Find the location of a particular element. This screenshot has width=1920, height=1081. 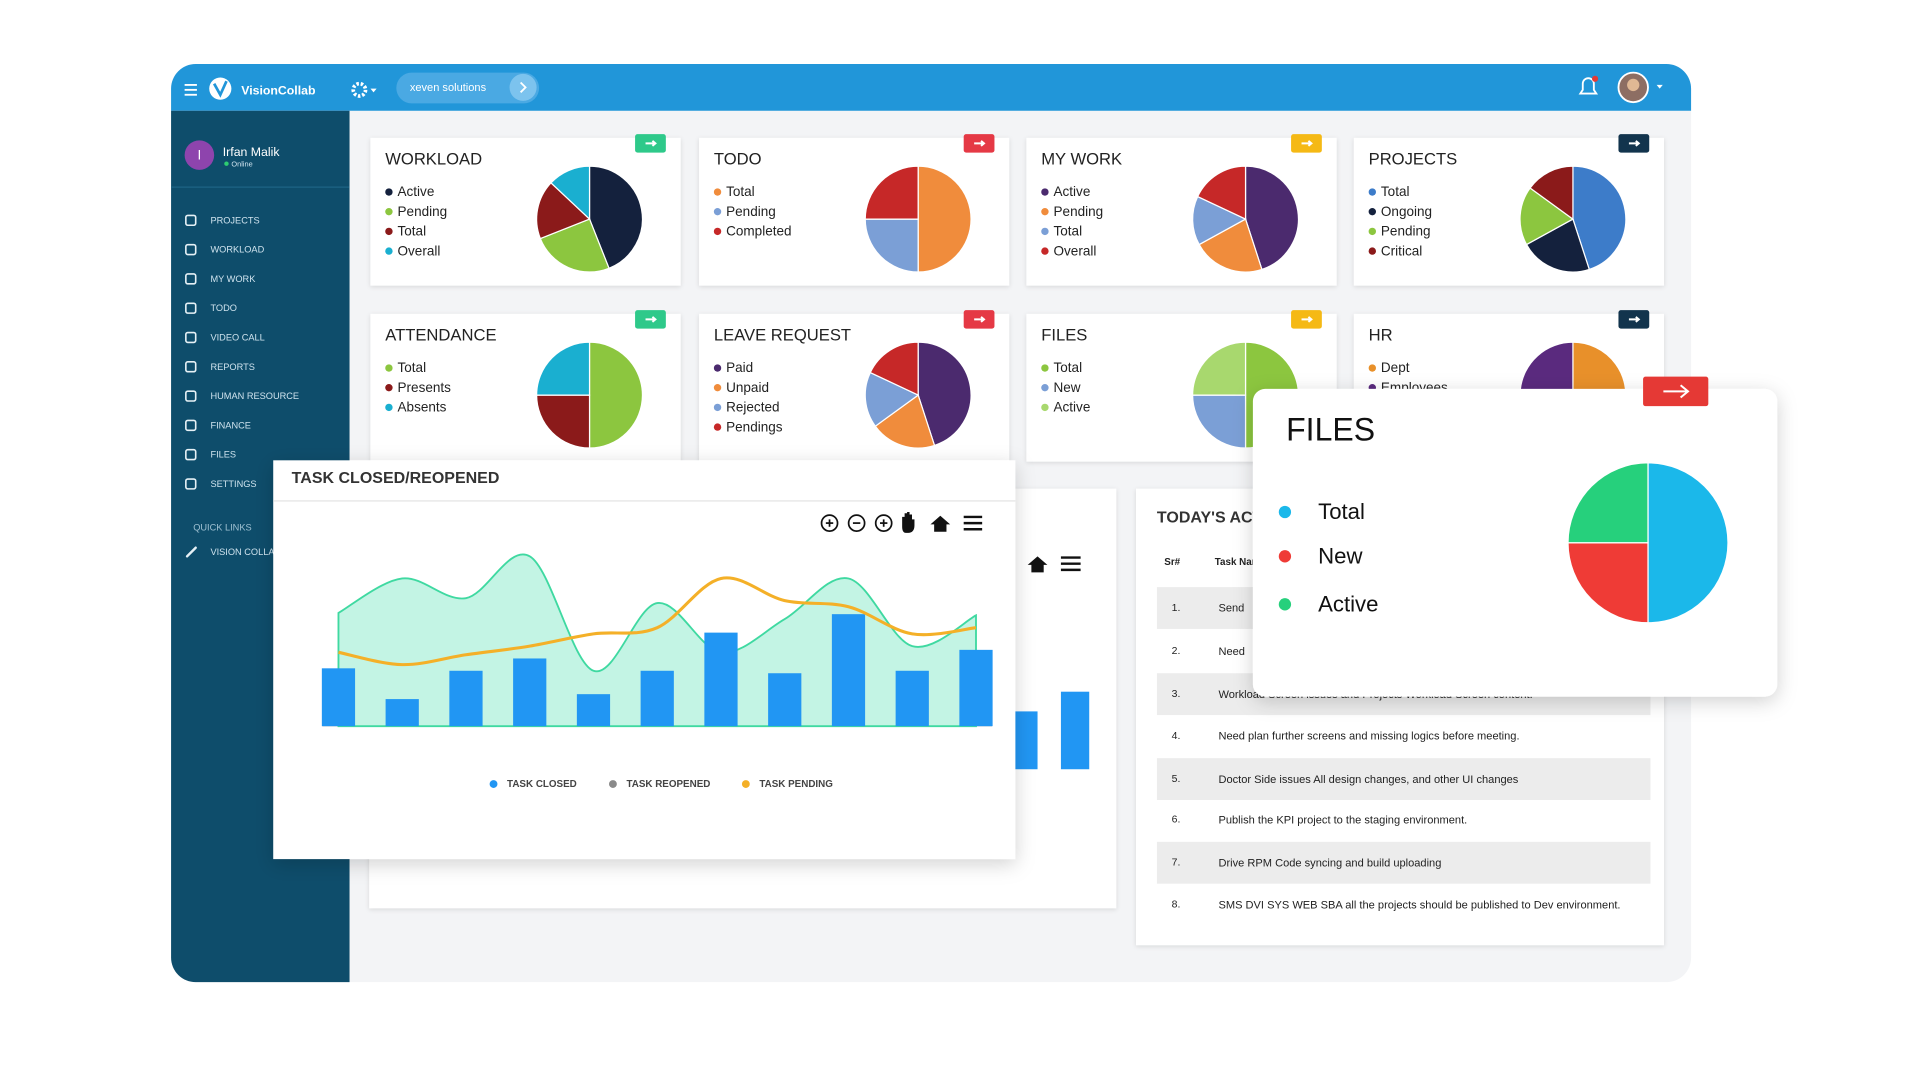

row-number: 3. is located at coordinates (1176, 694).